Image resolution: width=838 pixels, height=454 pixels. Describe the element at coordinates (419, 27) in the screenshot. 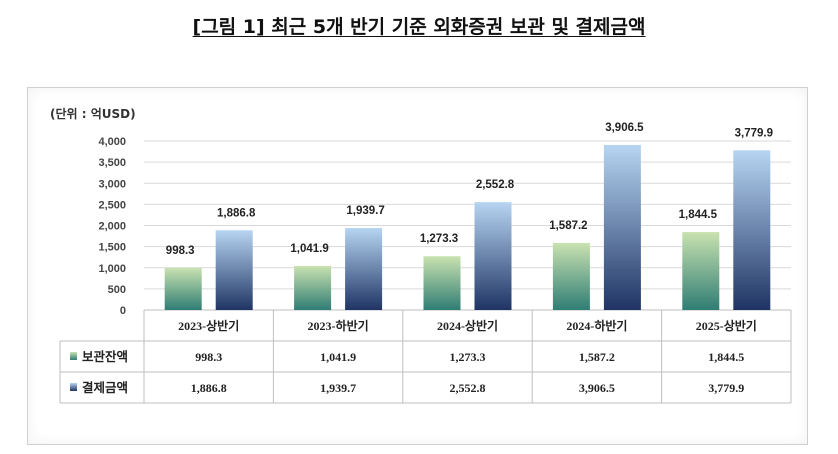

I see `figure-title: [그림 1] 최근 5개 반기 기준 외화증권 보관 및 결제금액` at that location.